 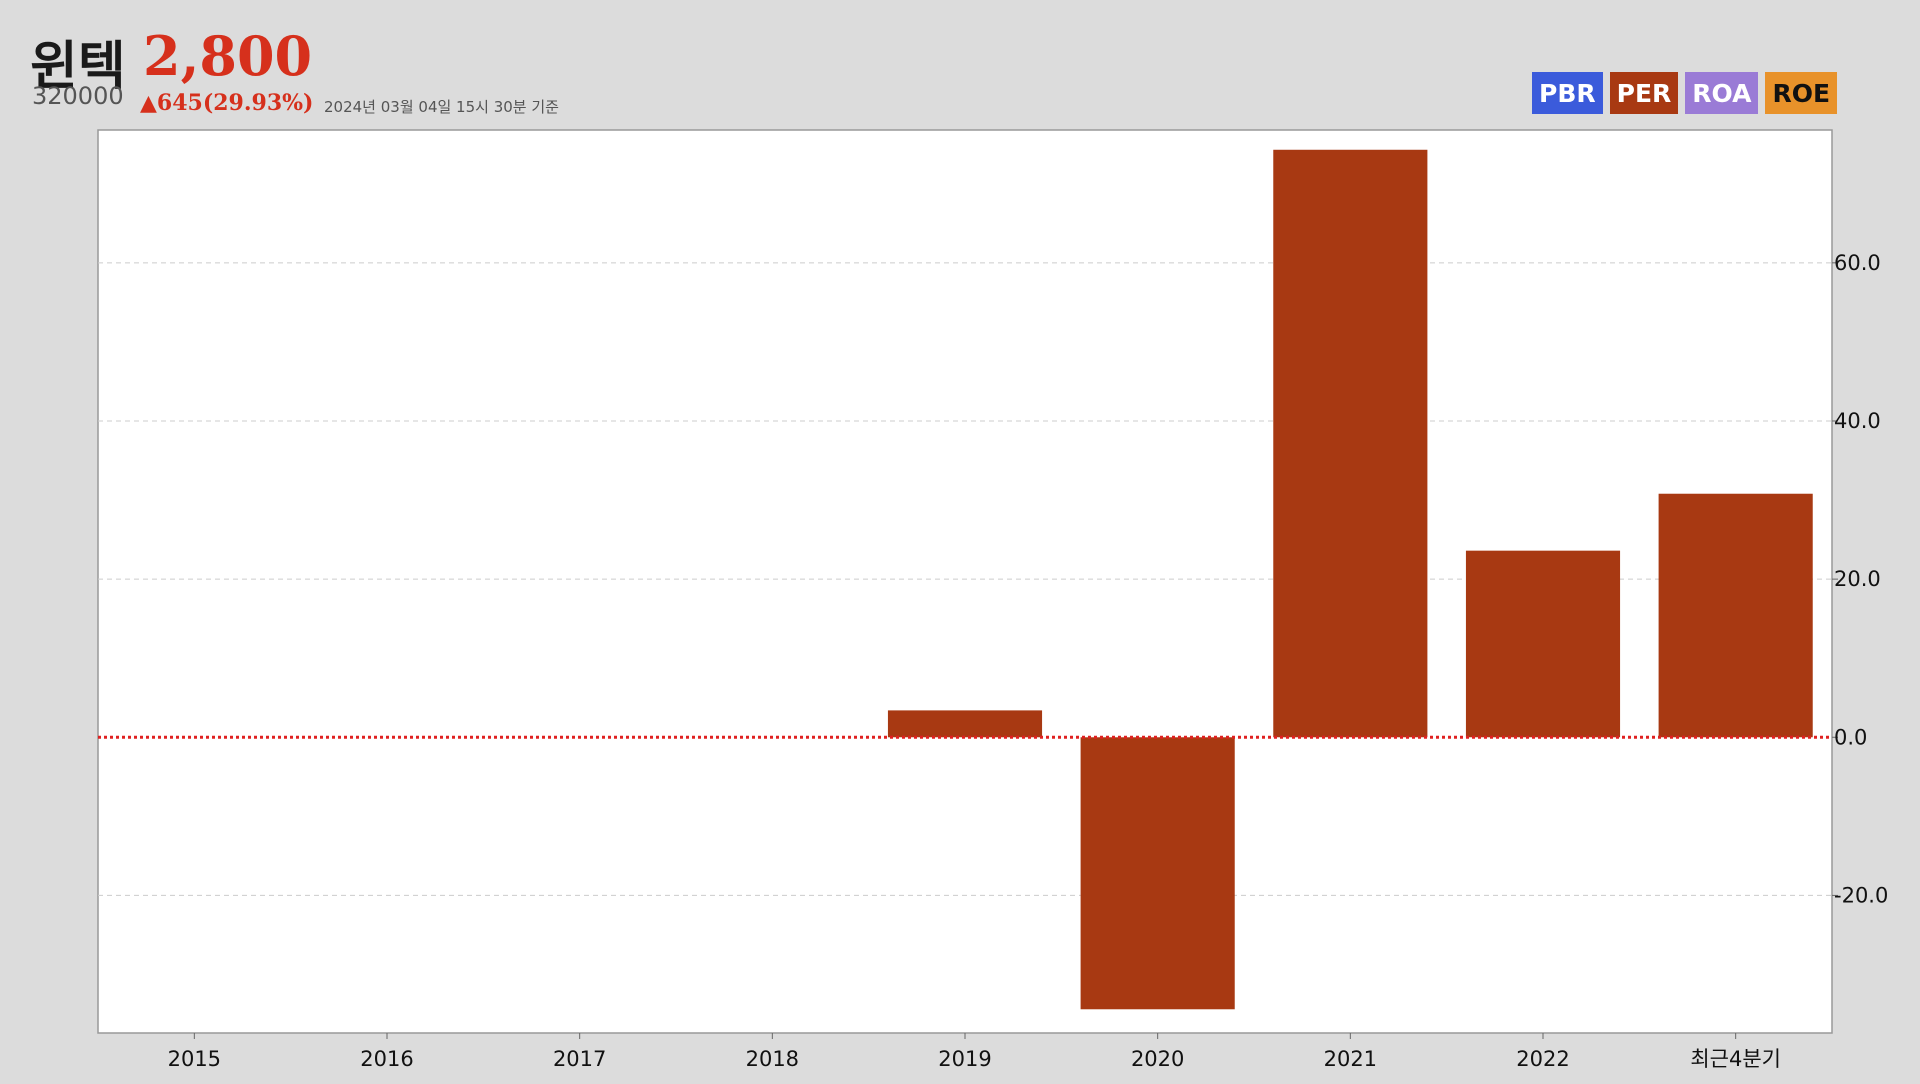 What do you see at coordinates (964, 1059) in the screenshot?
I see `x-tick-label: 2019` at bounding box center [964, 1059].